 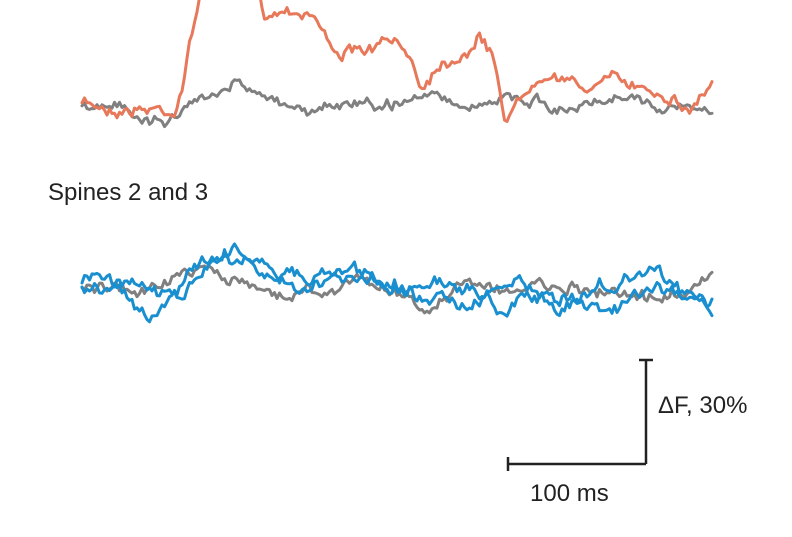 I want to click on scale-y-label: ΔF, 30%, so click(x=702, y=405).